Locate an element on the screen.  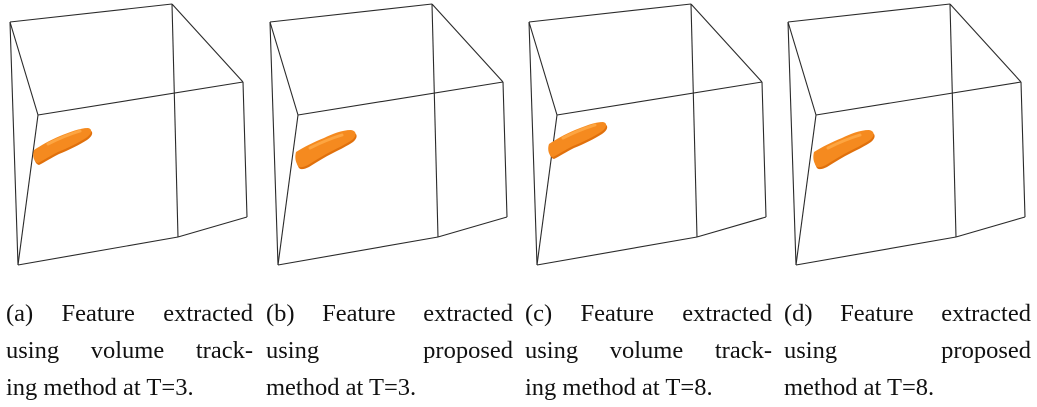
caption-line: (d) Feature extracted is located at coordinates (907, 313).